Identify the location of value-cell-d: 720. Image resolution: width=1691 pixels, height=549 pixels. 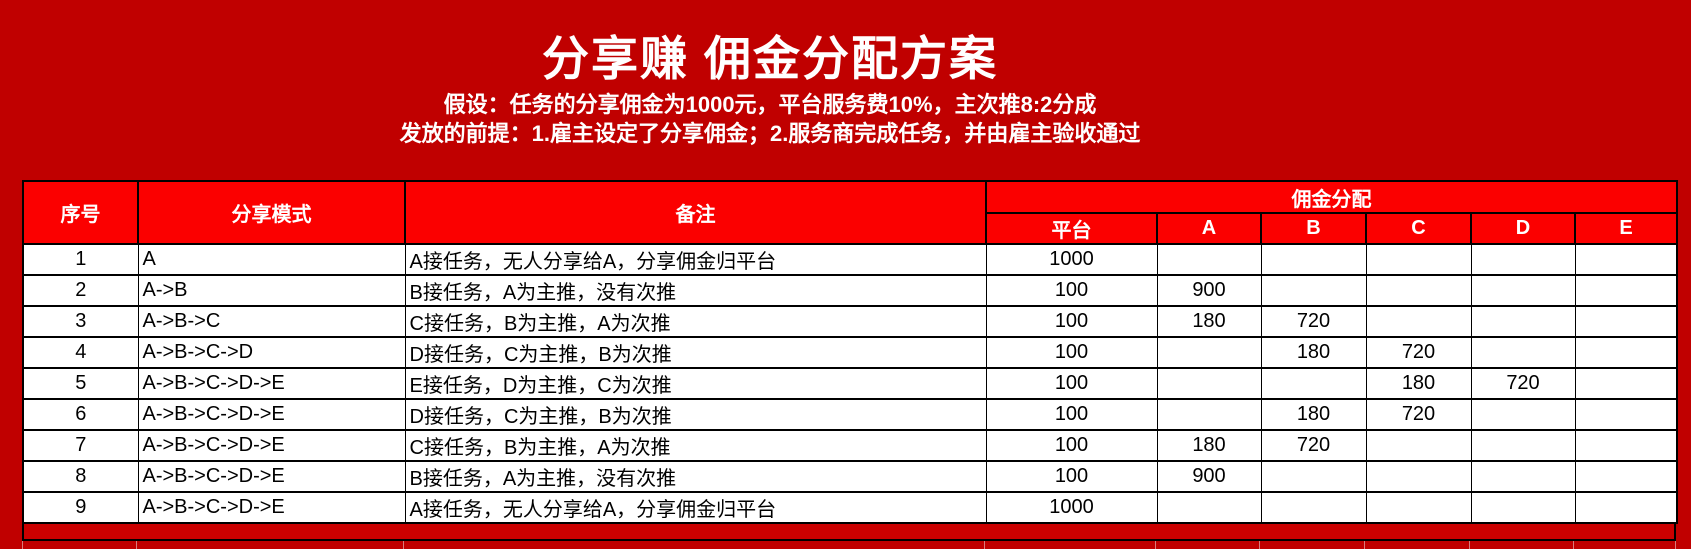
(1523, 383).